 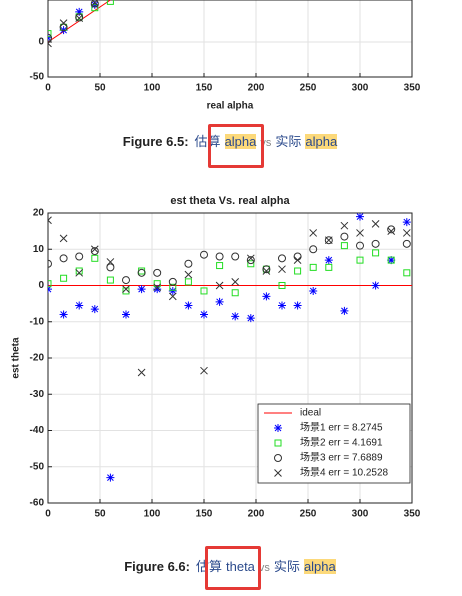 I want to click on caption-word: 实际, so click(x=288, y=141).